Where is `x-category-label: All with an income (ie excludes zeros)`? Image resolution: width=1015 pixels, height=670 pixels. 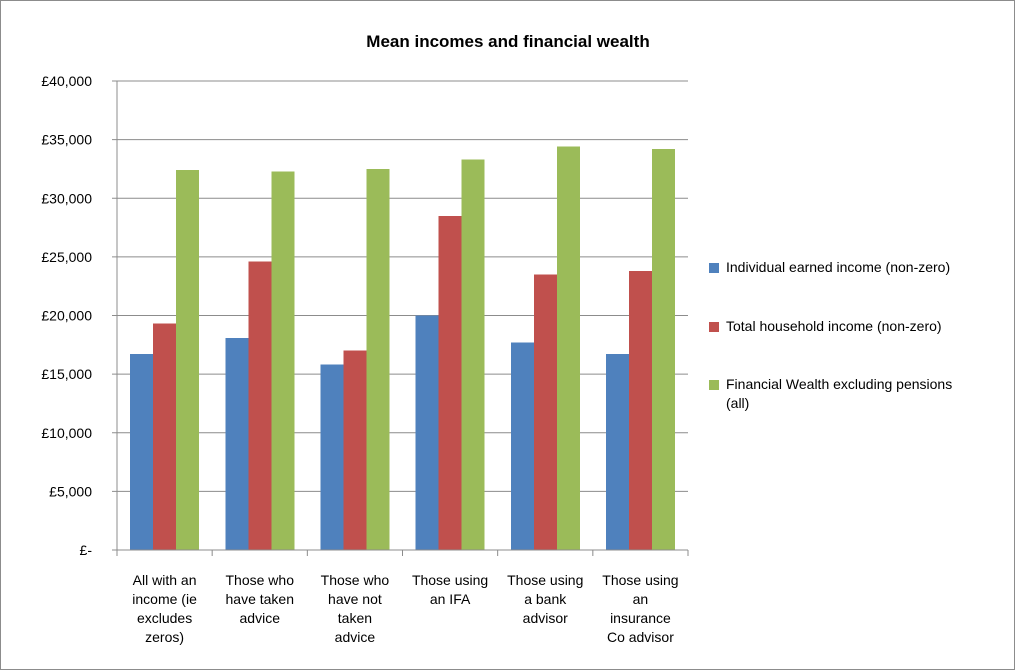
x-category-label: All with an income (ie excludes zeros) is located at coordinates (164, 608).